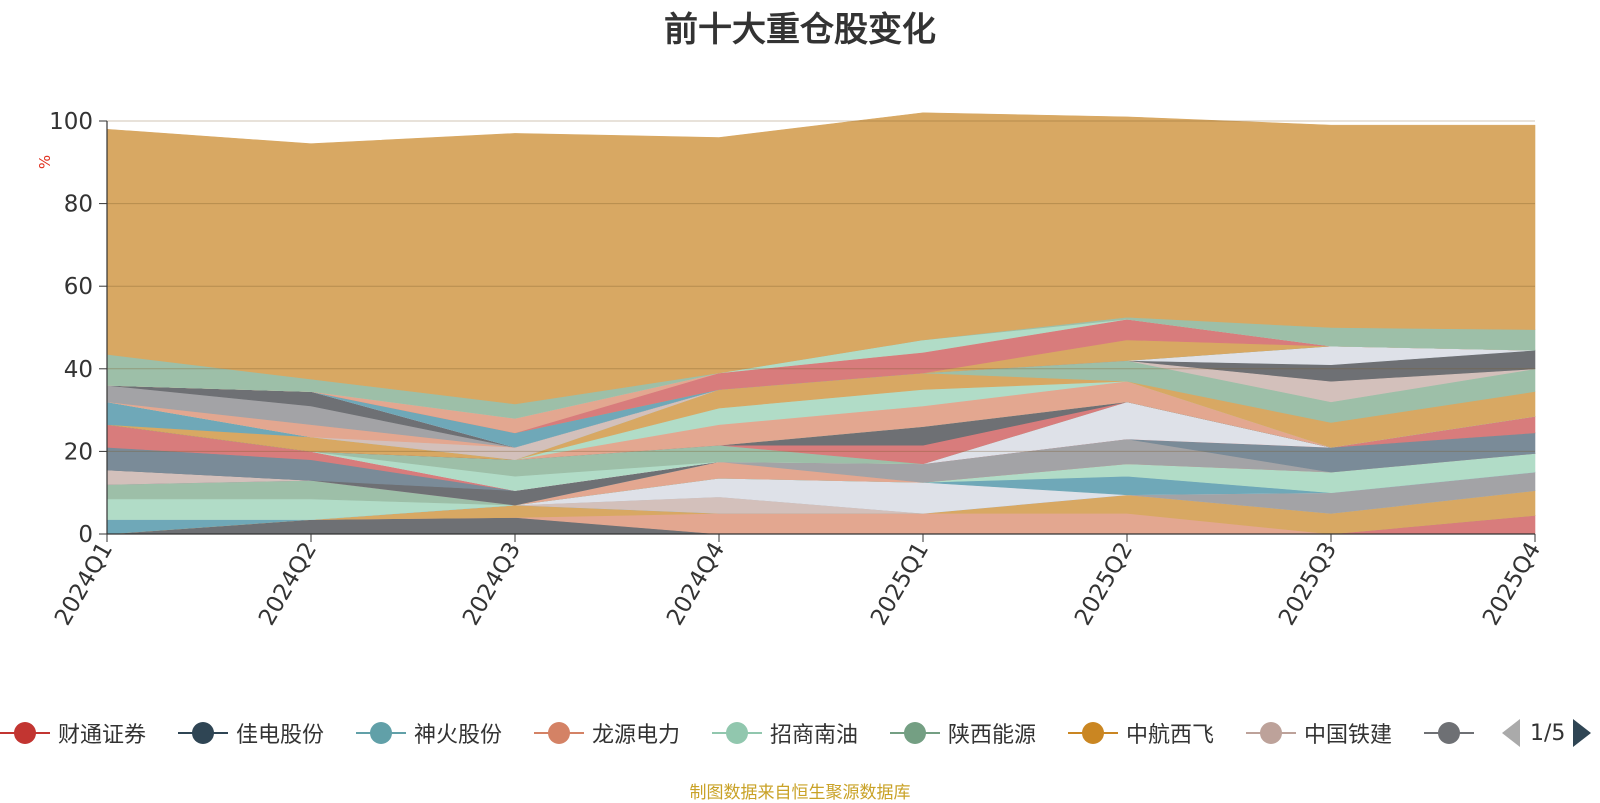 This screenshot has height=803, width=1600. I want to click on legend-item-4: 招商南油, so click(785, 733).